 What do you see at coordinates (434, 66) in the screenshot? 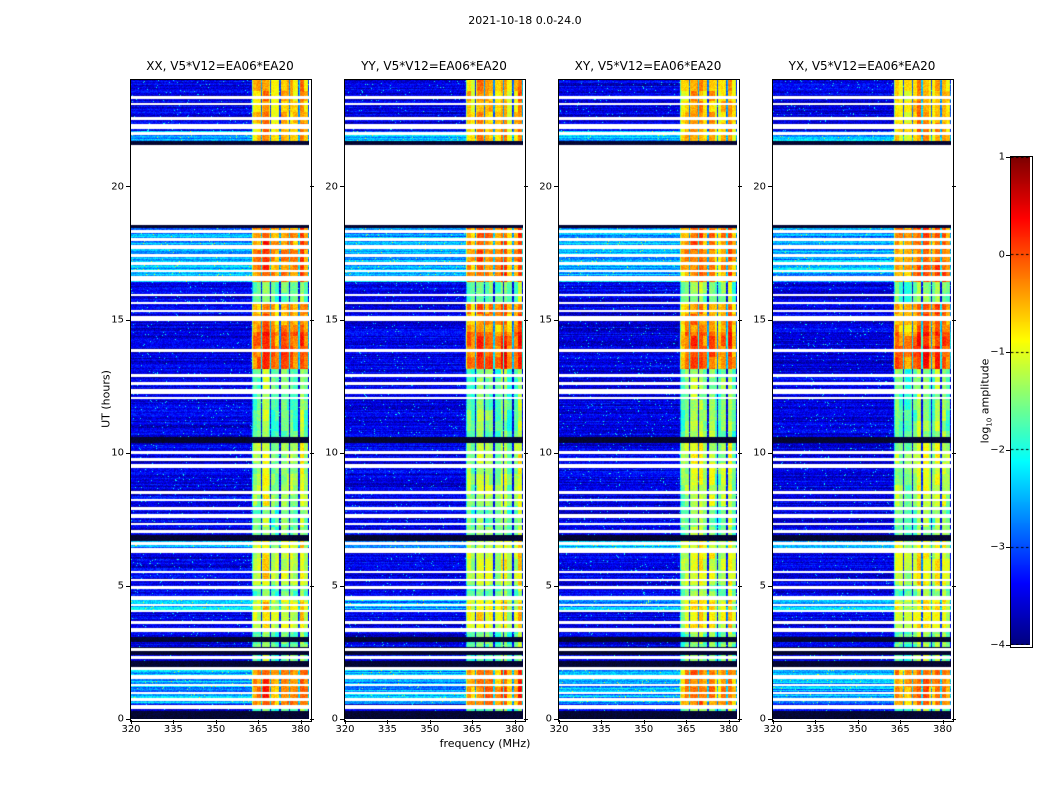
I see `panel-title: YY, V5*V12=EA06*EA20` at bounding box center [434, 66].